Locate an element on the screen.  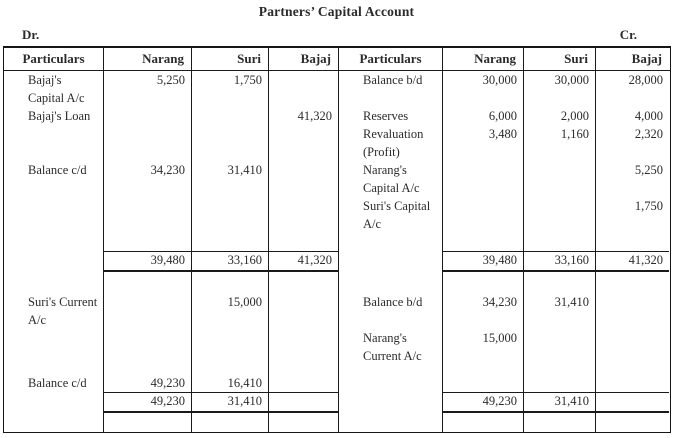
amount-cell: 16,410 is located at coordinates (230, 383).